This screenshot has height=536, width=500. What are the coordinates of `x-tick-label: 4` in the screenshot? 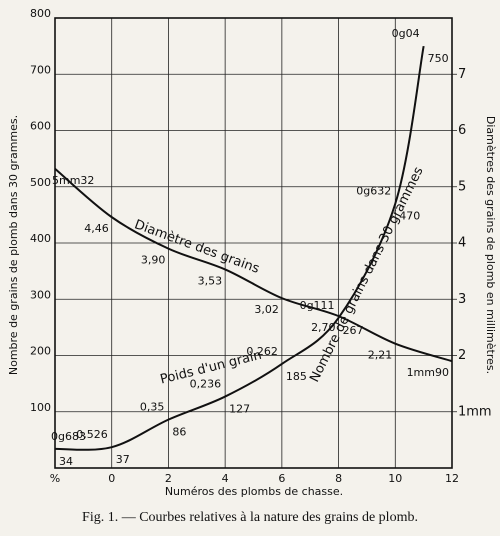 It's located at (225, 478).